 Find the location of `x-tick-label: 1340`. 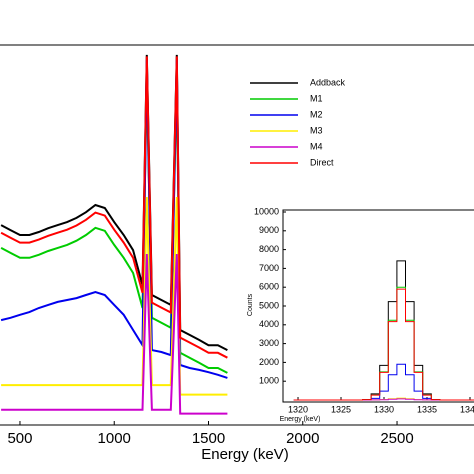

x-tick-label: 1340 is located at coordinates (467, 409).